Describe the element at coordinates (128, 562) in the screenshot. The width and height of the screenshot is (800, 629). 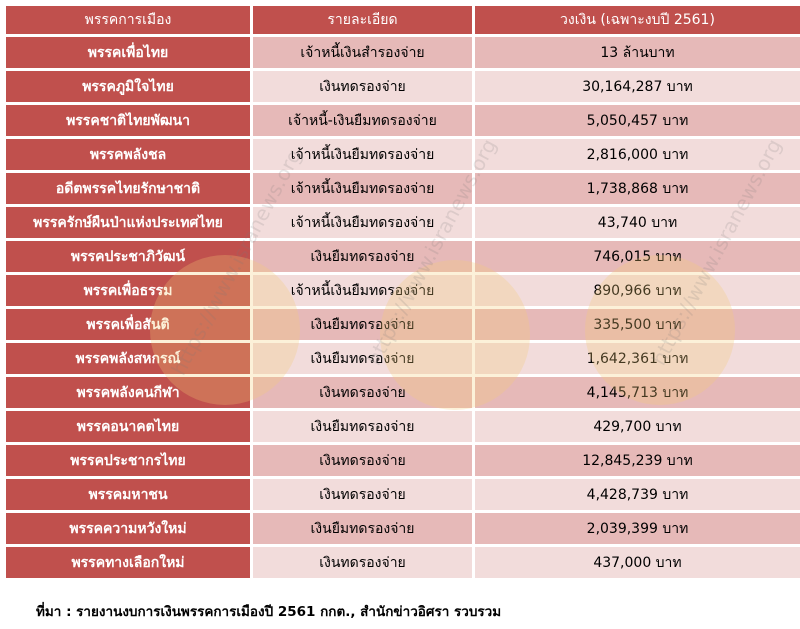
I see `party-cell: พรรคทางเลือกใหม่` at that location.